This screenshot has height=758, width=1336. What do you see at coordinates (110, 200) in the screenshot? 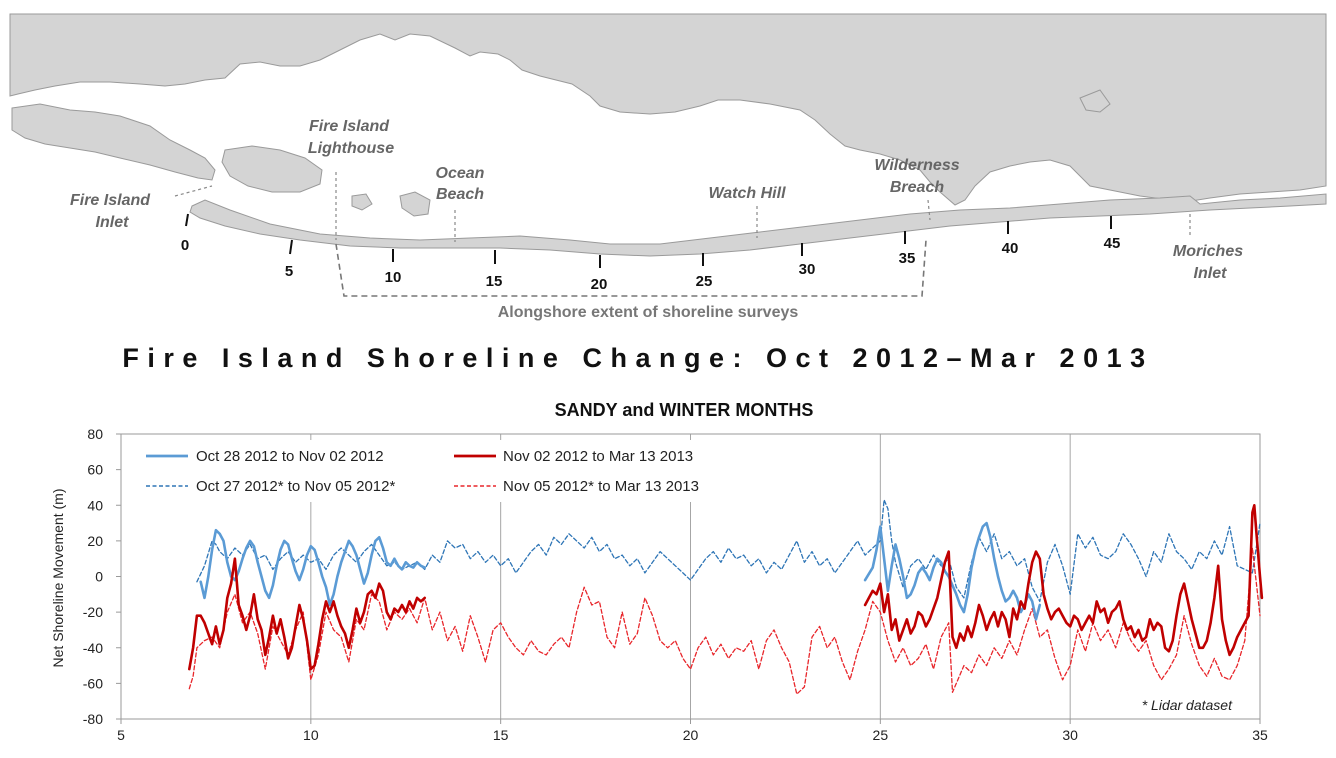
I see `label-fire-island-inlet-1: Fire Island` at bounding box center [110, 200].